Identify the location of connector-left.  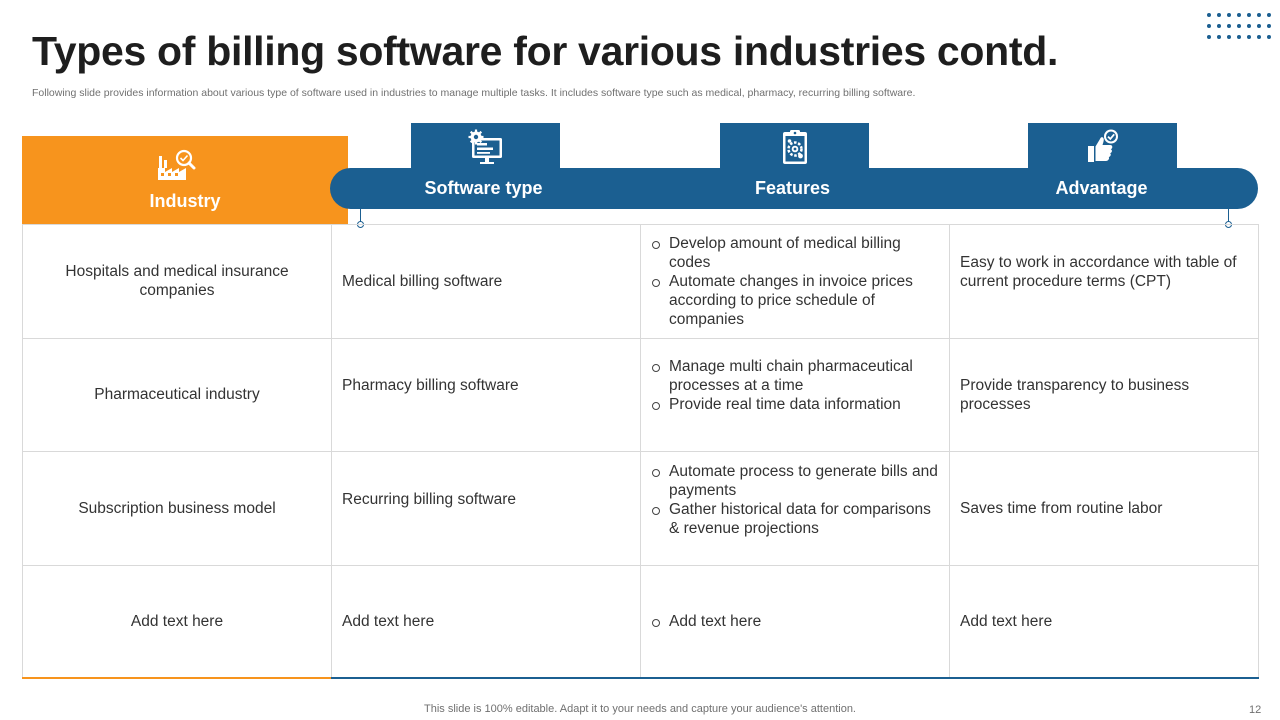
(360, 215).